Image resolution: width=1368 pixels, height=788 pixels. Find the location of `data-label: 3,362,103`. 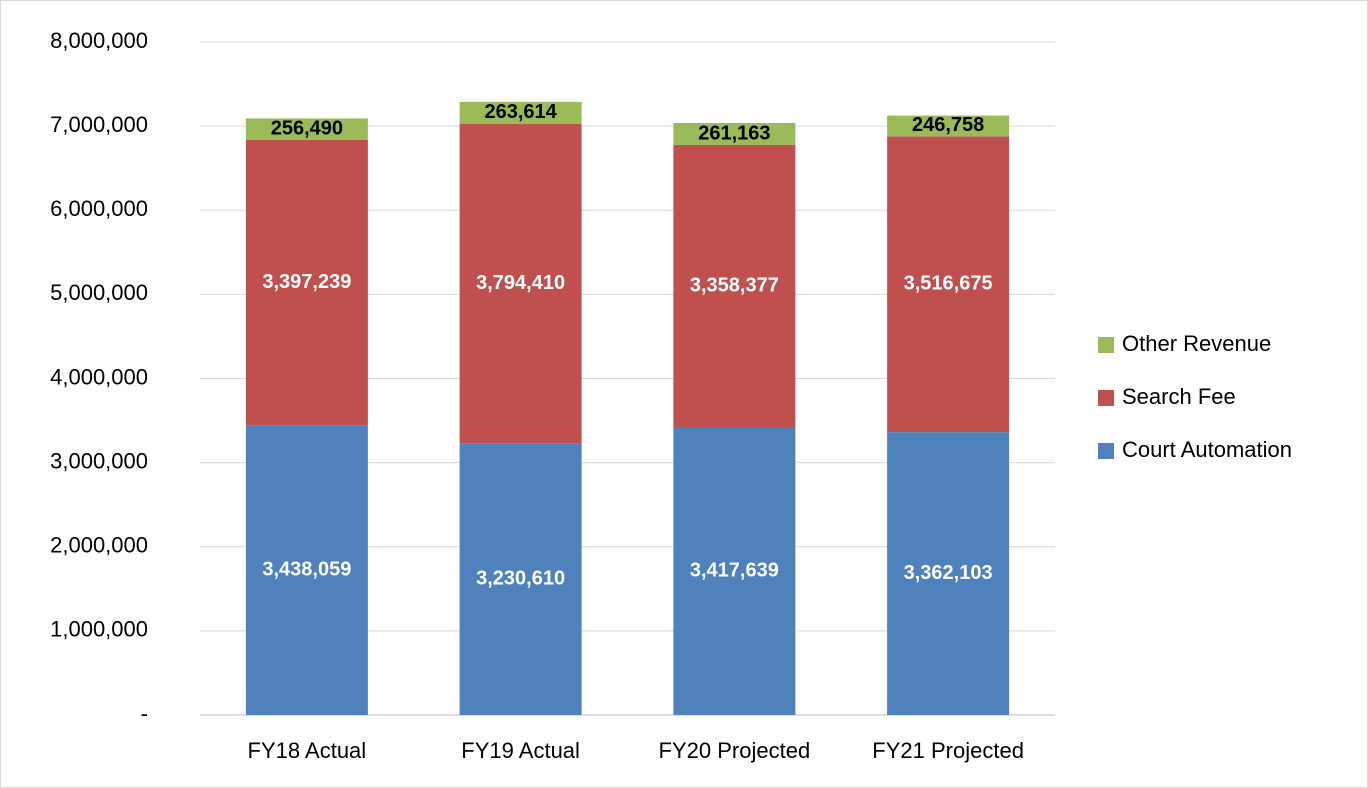

data-label: 3,362,103 is located at coordinates (948, 573).